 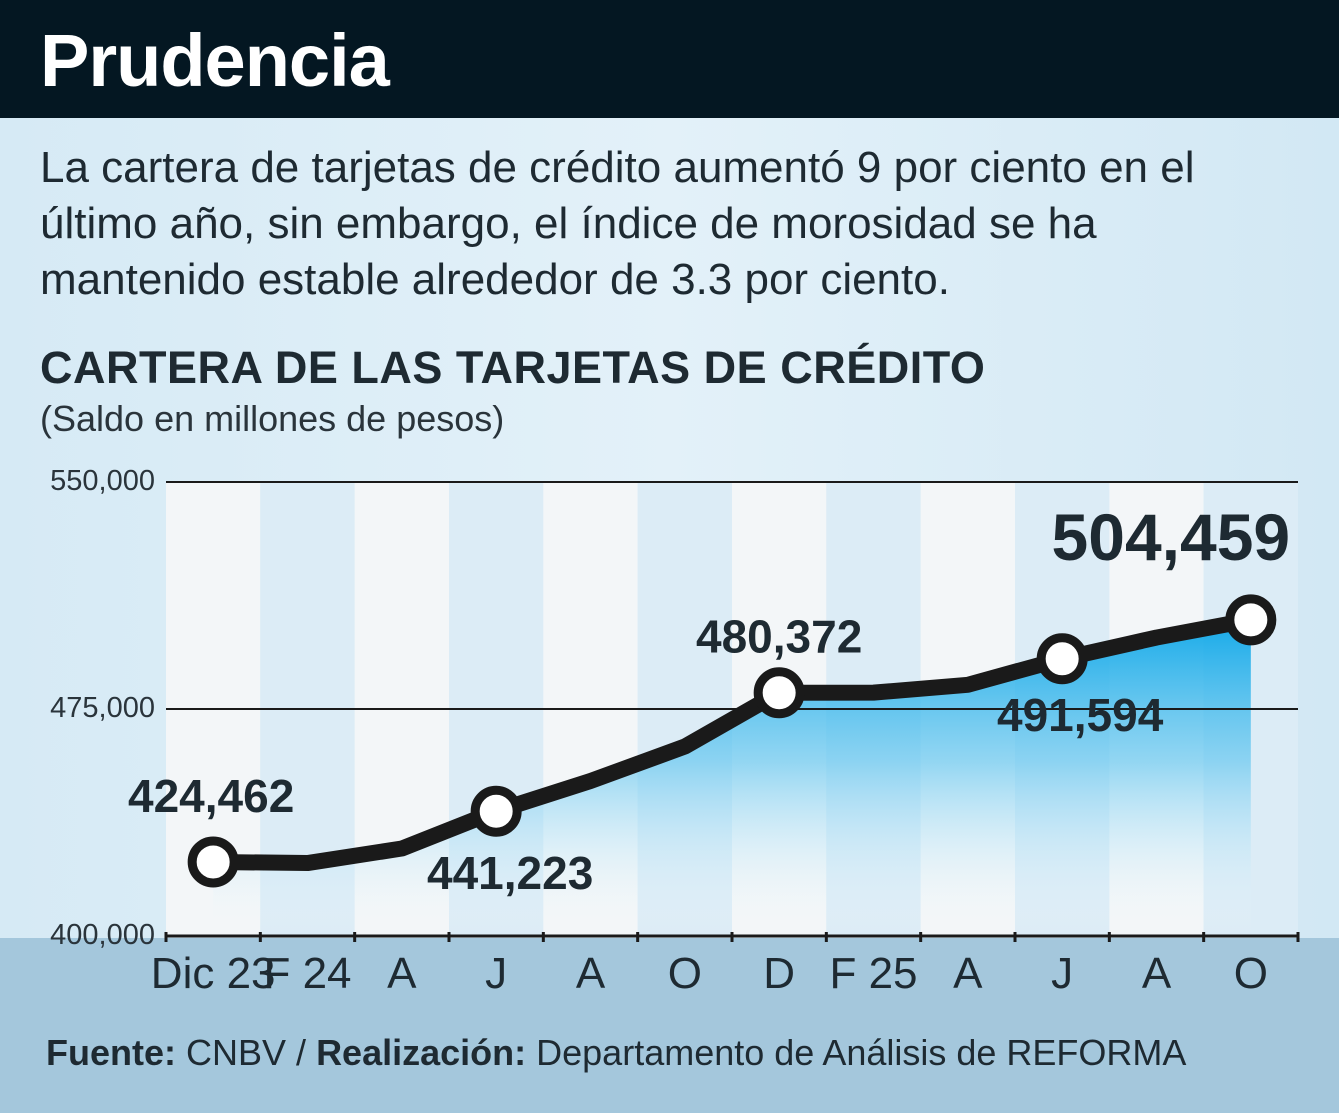 What do you see at coordinates (873, 973) in the screenshot?
I see `x-tick-label: F 25` at bounding box center [873, 973].